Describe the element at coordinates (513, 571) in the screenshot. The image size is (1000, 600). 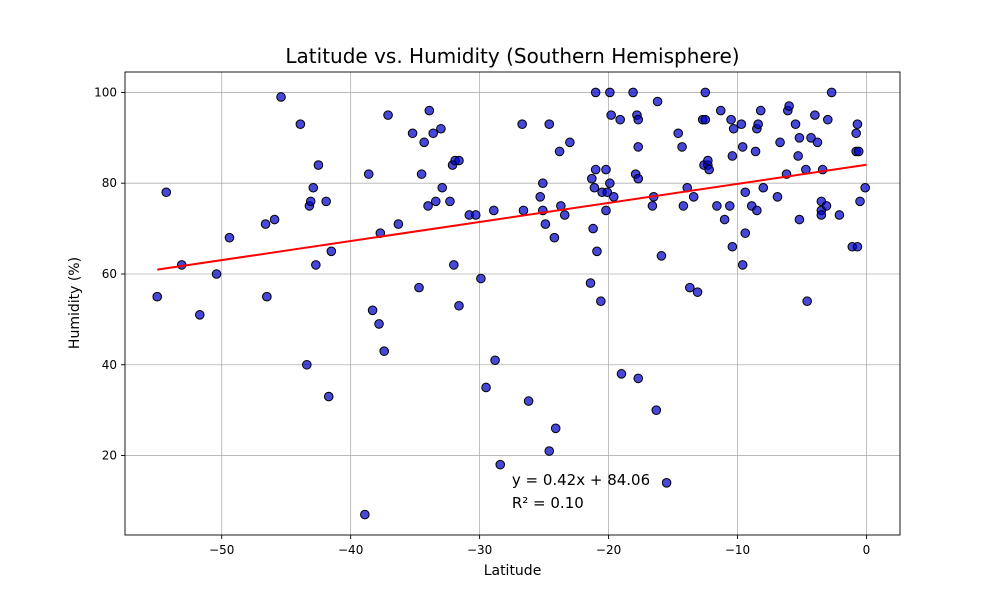
I see `x-axis-label: Latitude` at that location.